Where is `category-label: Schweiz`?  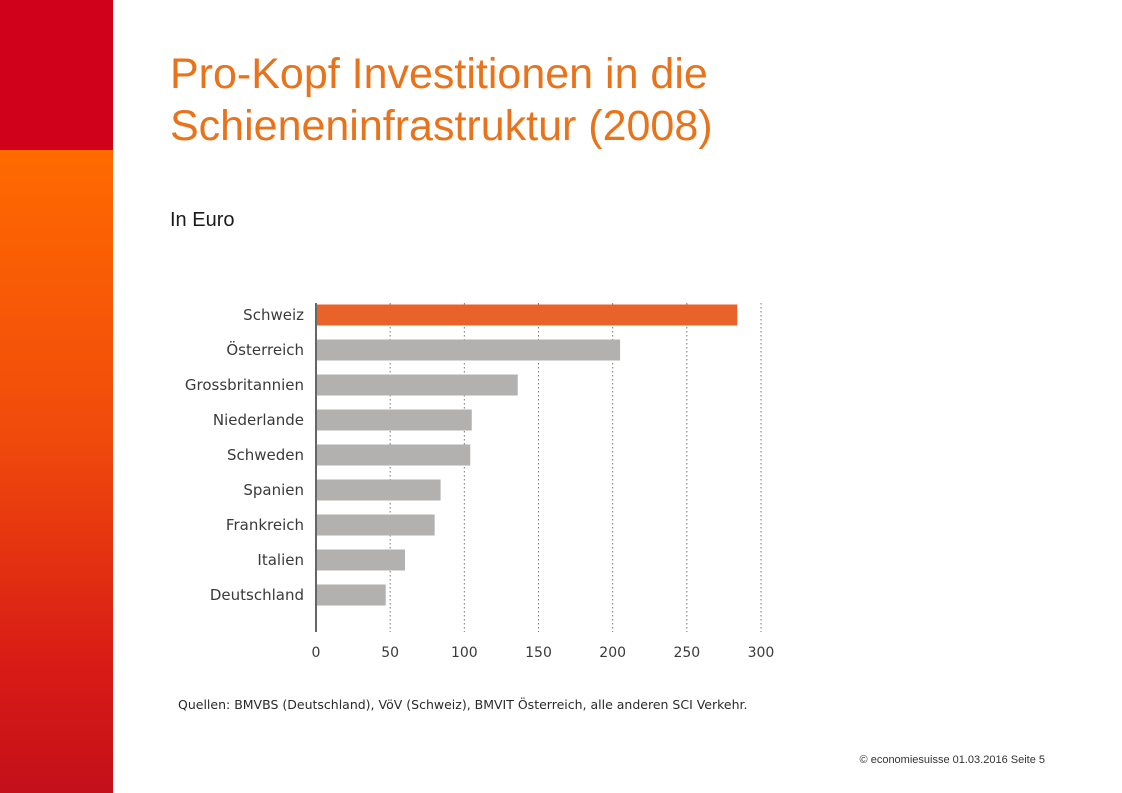
category-label: Schweiz is located at coordinates (273, 315).